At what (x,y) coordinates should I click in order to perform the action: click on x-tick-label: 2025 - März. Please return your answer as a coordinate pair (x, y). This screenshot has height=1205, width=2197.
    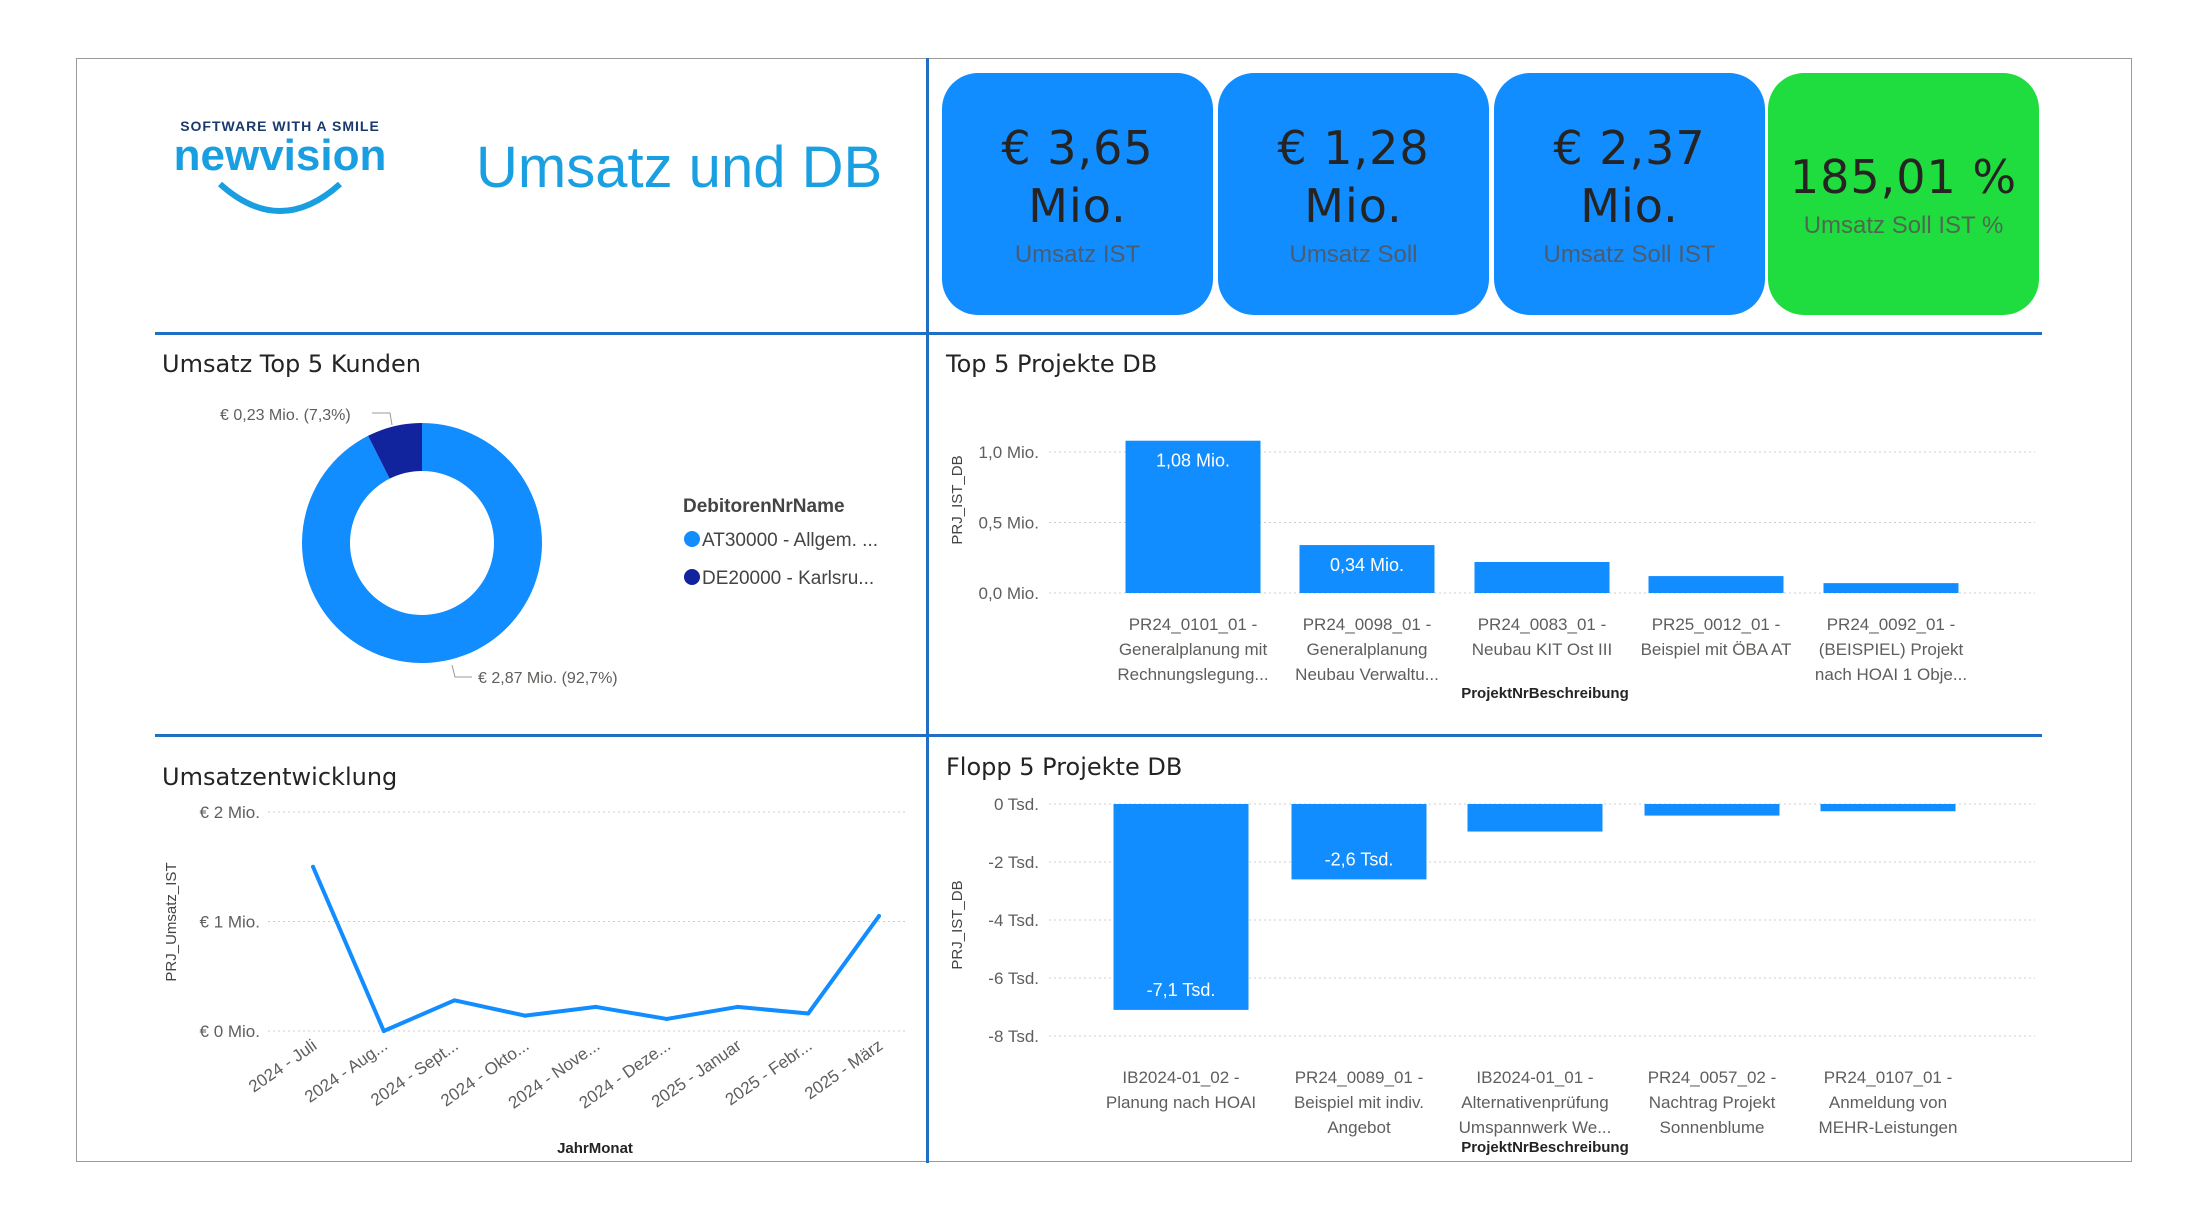
    Looking at the image, I should click on (843, 1070).